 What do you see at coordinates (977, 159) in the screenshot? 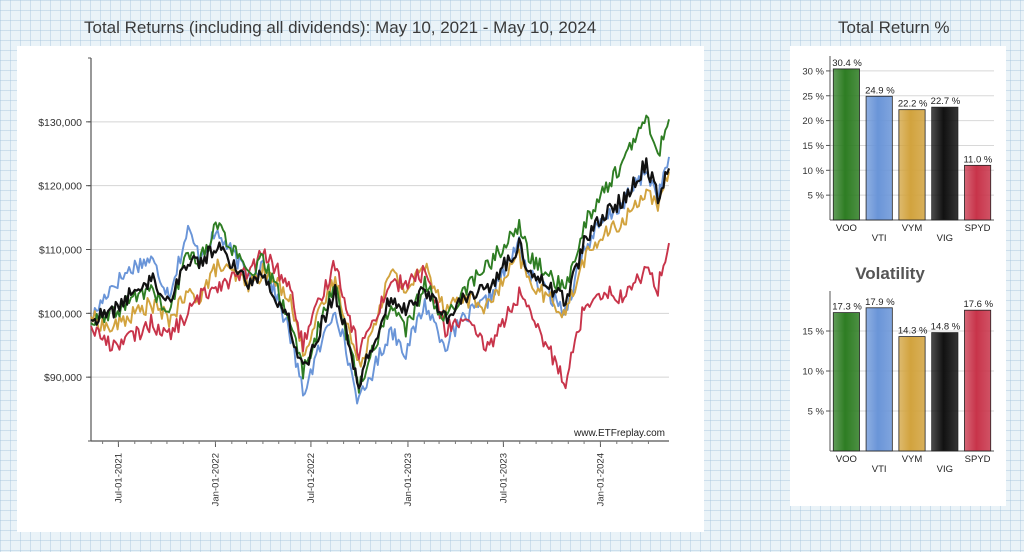
I see `return-value-label: 11.0 %` at bounding box center [977, 159].